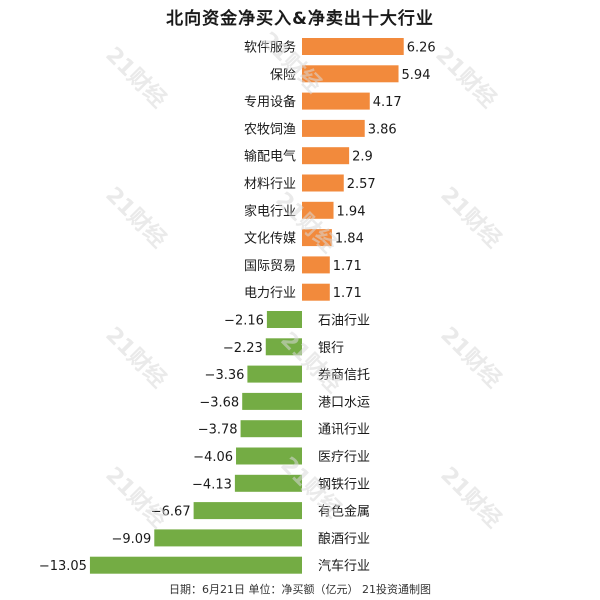  Describe the element at coordinates (270, 102) in the screenshot. I see `category-label-专用设备: 专用设备` at that location.